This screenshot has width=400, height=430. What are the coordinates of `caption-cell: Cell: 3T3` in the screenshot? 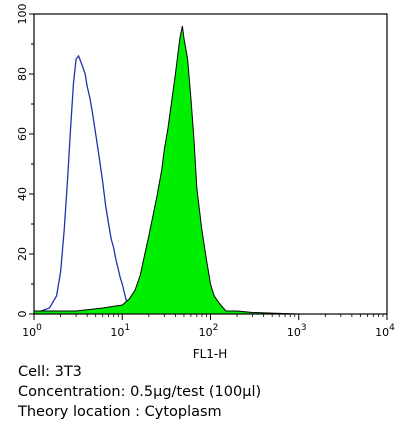 It's located at (50, 372).